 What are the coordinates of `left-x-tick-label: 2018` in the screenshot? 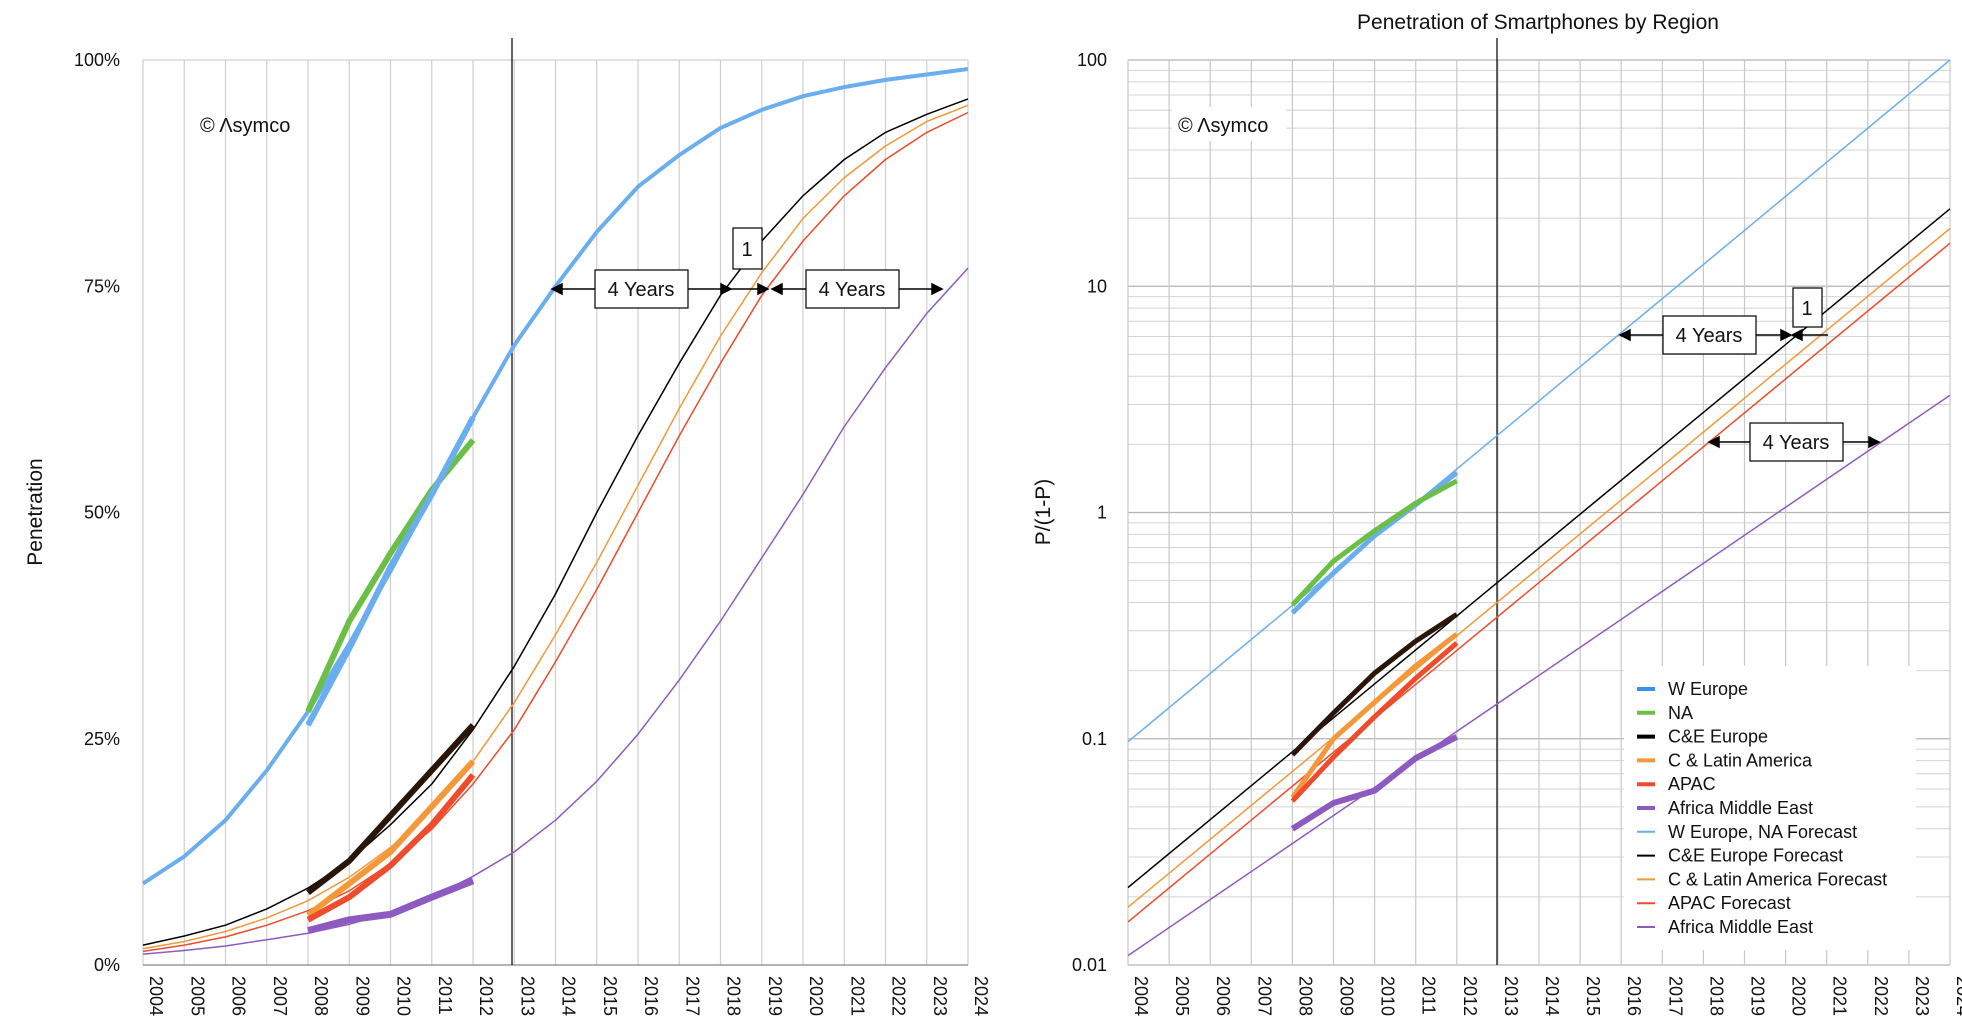 It's located at (734, 996).